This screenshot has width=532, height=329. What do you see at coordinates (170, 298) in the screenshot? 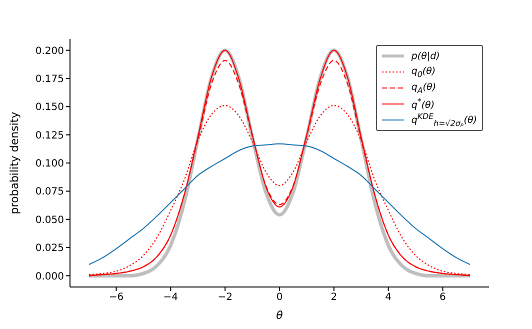
I see `x-tick-label: −4` at bounding box center [170, 298].